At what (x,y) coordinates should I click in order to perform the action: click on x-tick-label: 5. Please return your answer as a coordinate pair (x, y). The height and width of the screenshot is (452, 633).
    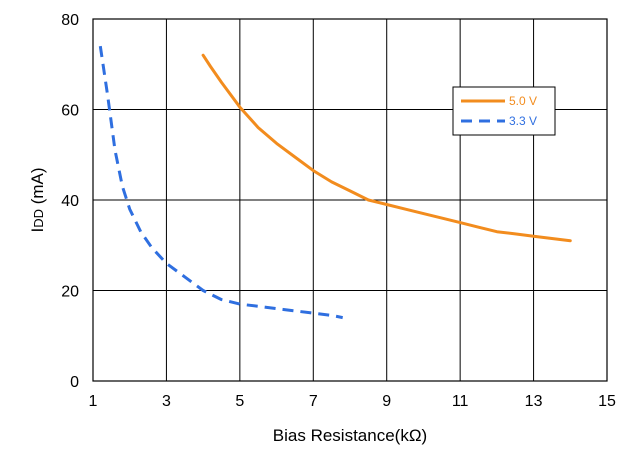
    Looking at the image, I should click on (239, 401).